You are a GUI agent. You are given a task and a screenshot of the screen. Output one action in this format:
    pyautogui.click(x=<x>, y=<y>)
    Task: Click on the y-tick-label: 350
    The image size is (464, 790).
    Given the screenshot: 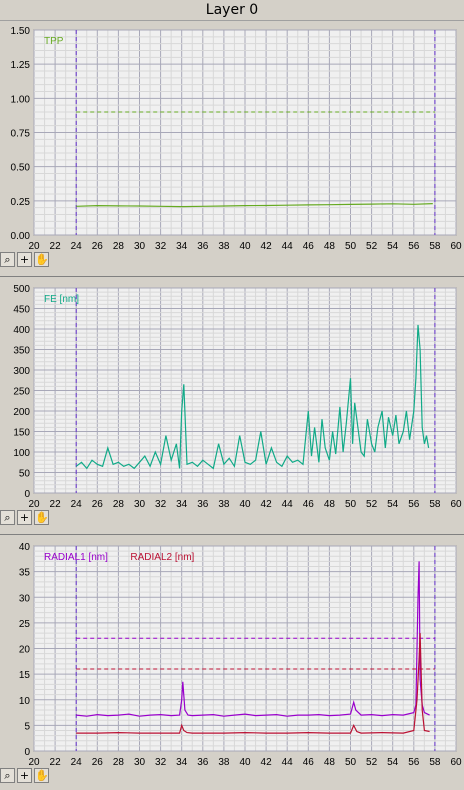 What is the action you would take?
    pyautogui.click(x=21, y=351)
    